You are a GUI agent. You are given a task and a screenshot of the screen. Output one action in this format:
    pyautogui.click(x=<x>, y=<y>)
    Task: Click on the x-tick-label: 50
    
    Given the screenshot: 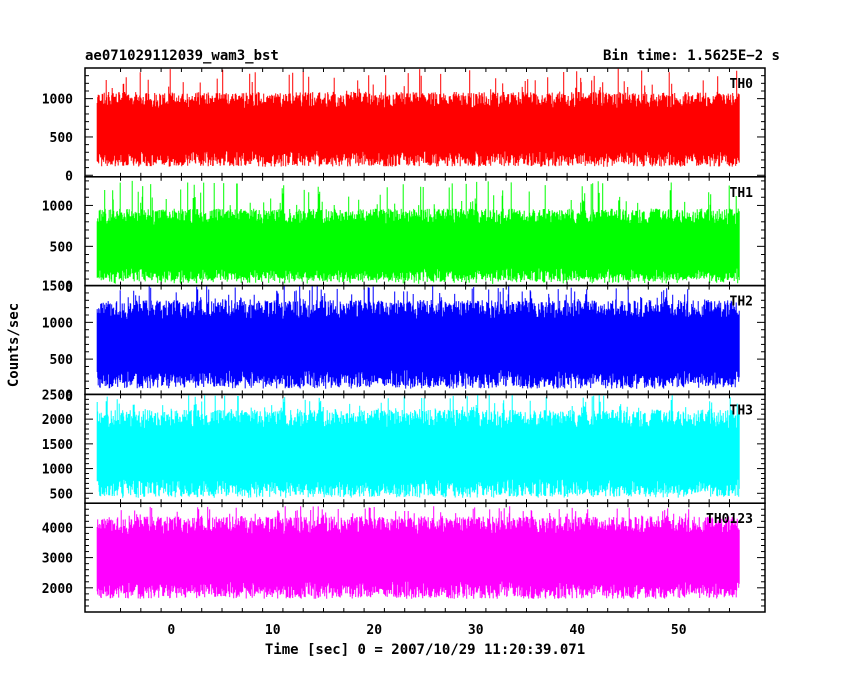 What is the action you would take?
    pyautogui.click(x=679, y=630)
    